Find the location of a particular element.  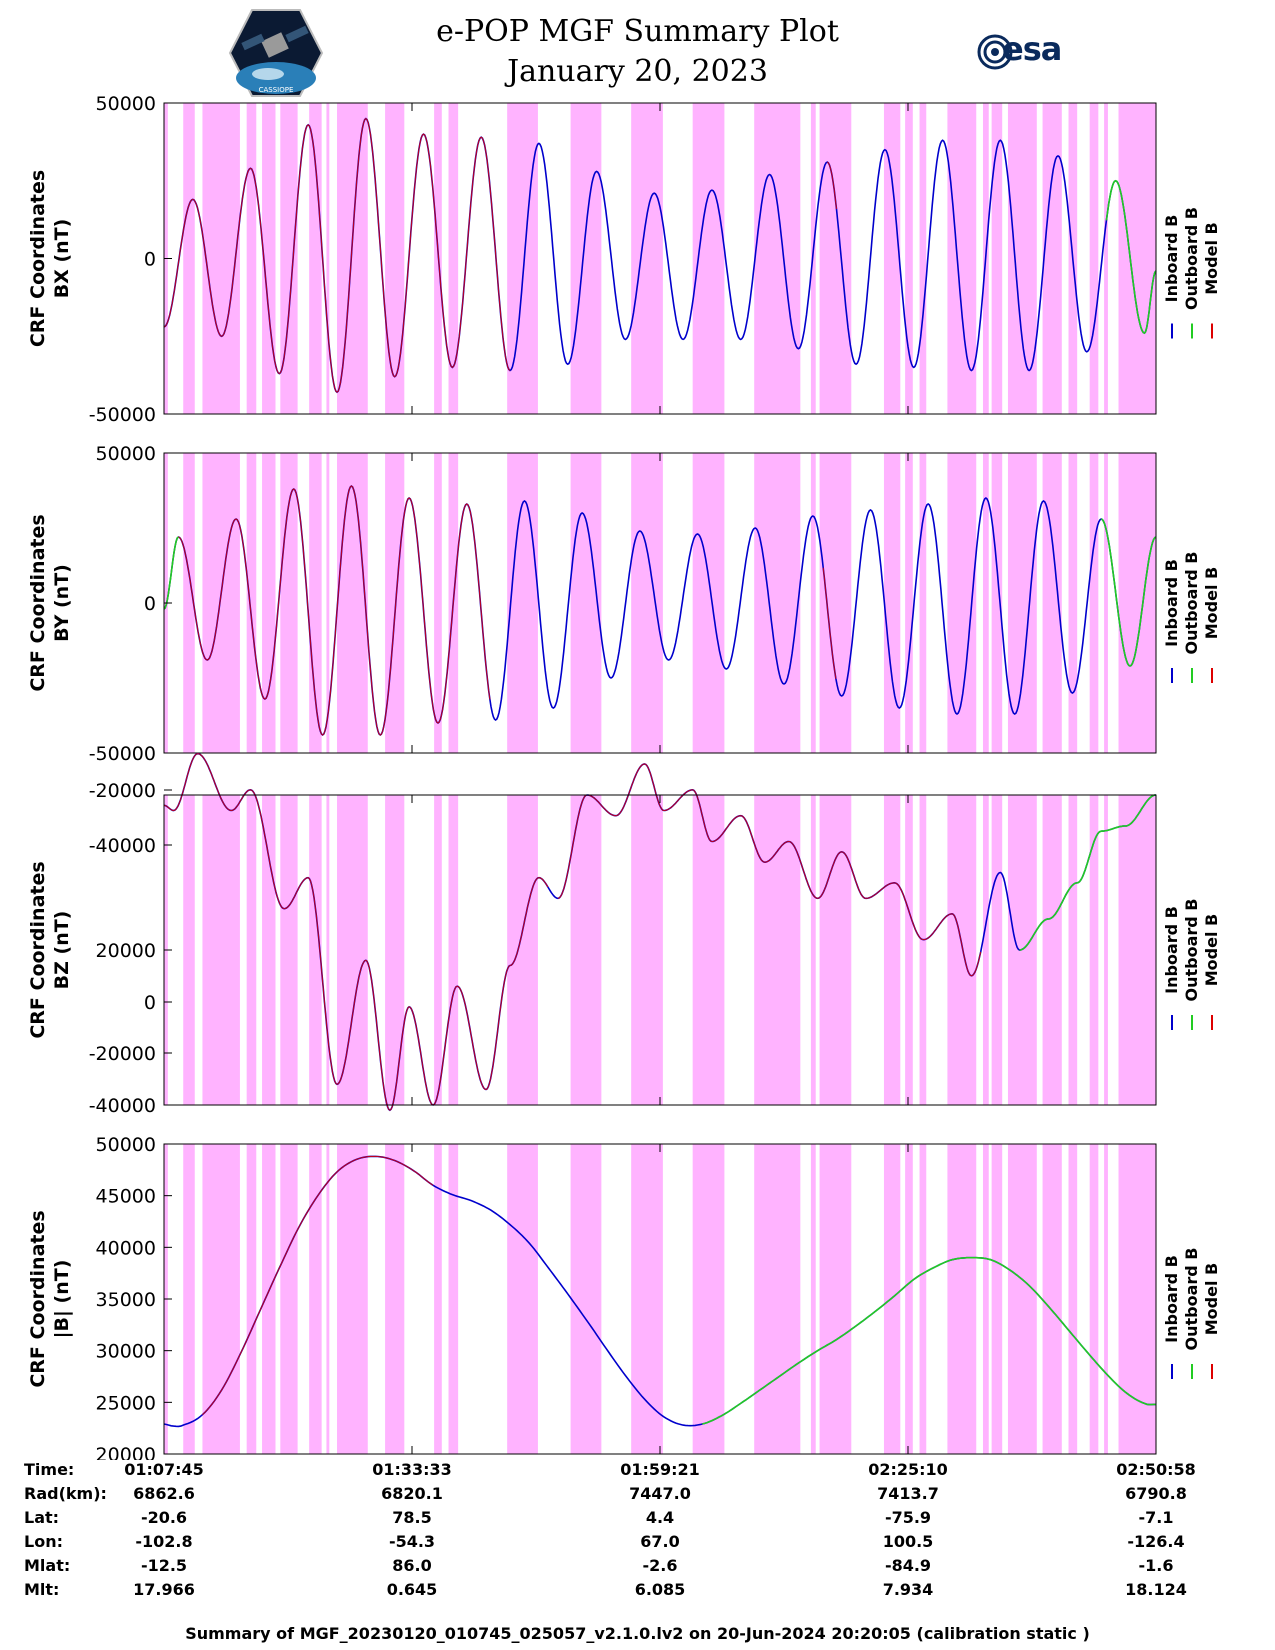

legend-label-3-2: Outboard B is located at coordinates (1191, 950).